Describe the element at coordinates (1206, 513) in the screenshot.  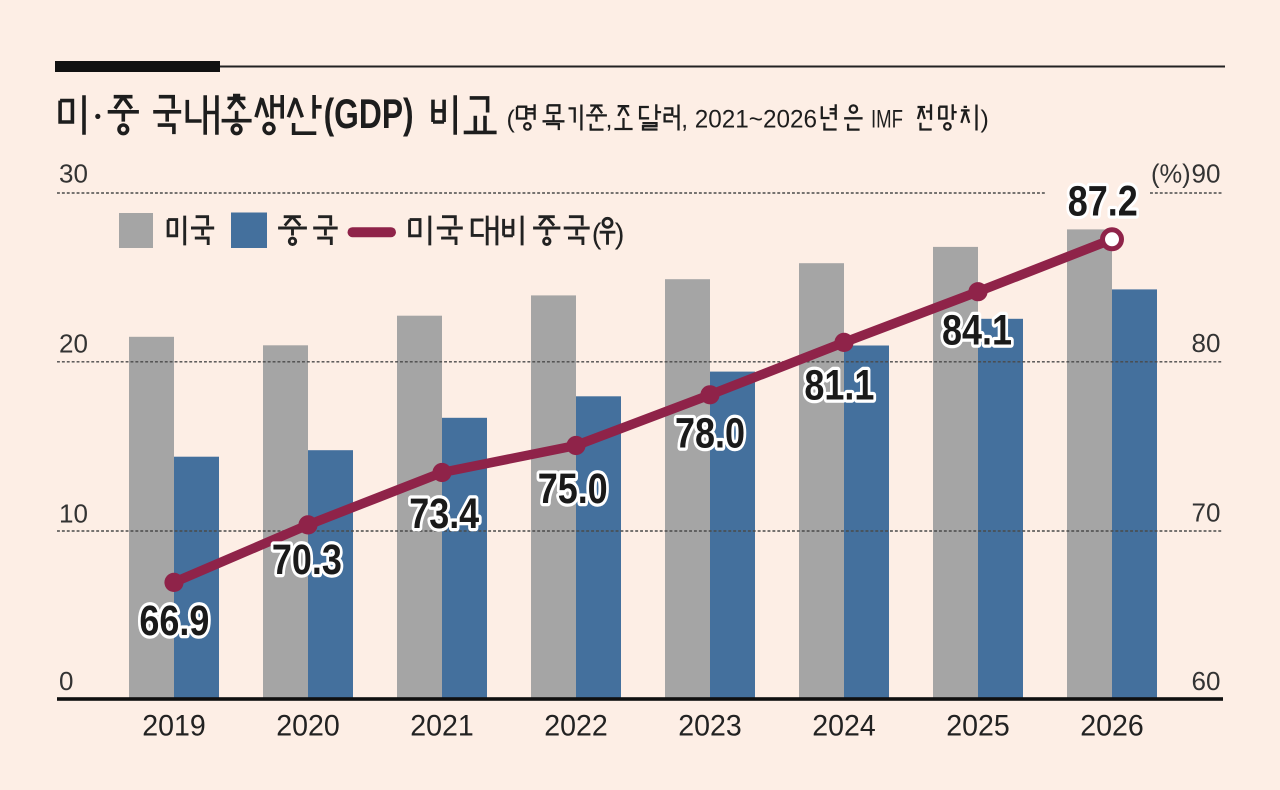
I see `svg-text: 70` at that location.